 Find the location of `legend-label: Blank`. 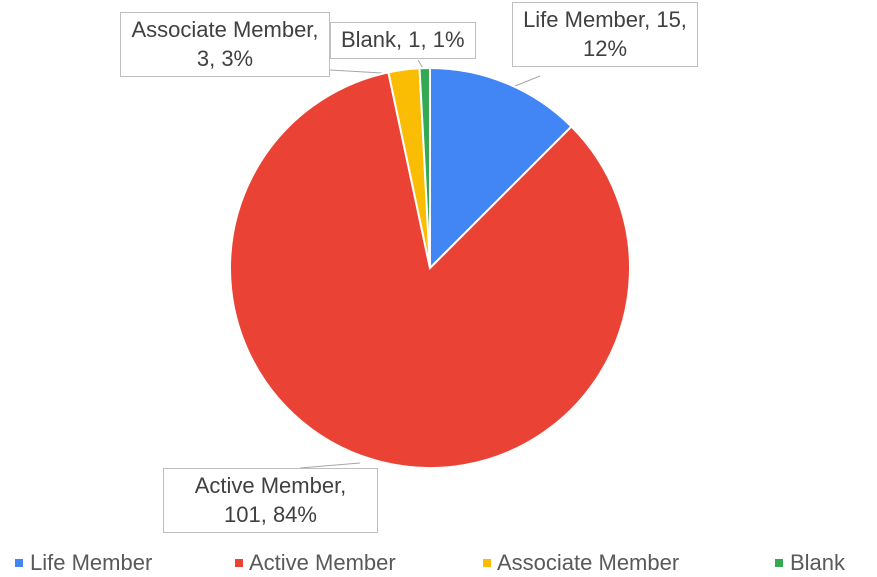

legend-label: Blank is located at coordinates (818, 562).